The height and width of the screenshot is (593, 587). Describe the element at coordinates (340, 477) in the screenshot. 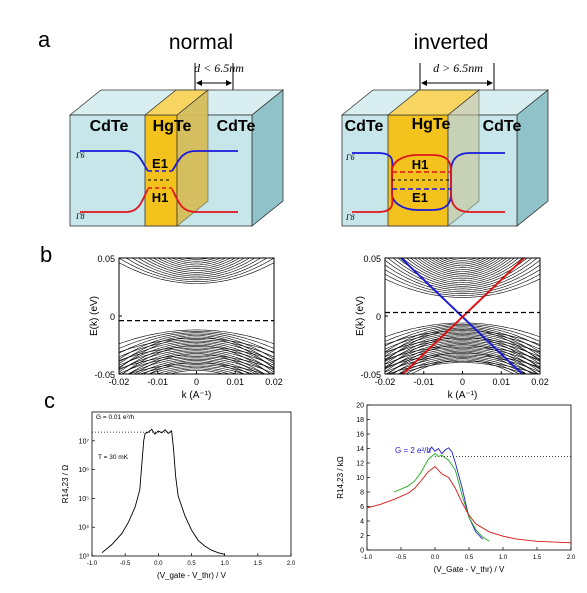

I see `y-axis-label: R14,23 / kΩ` at that location.